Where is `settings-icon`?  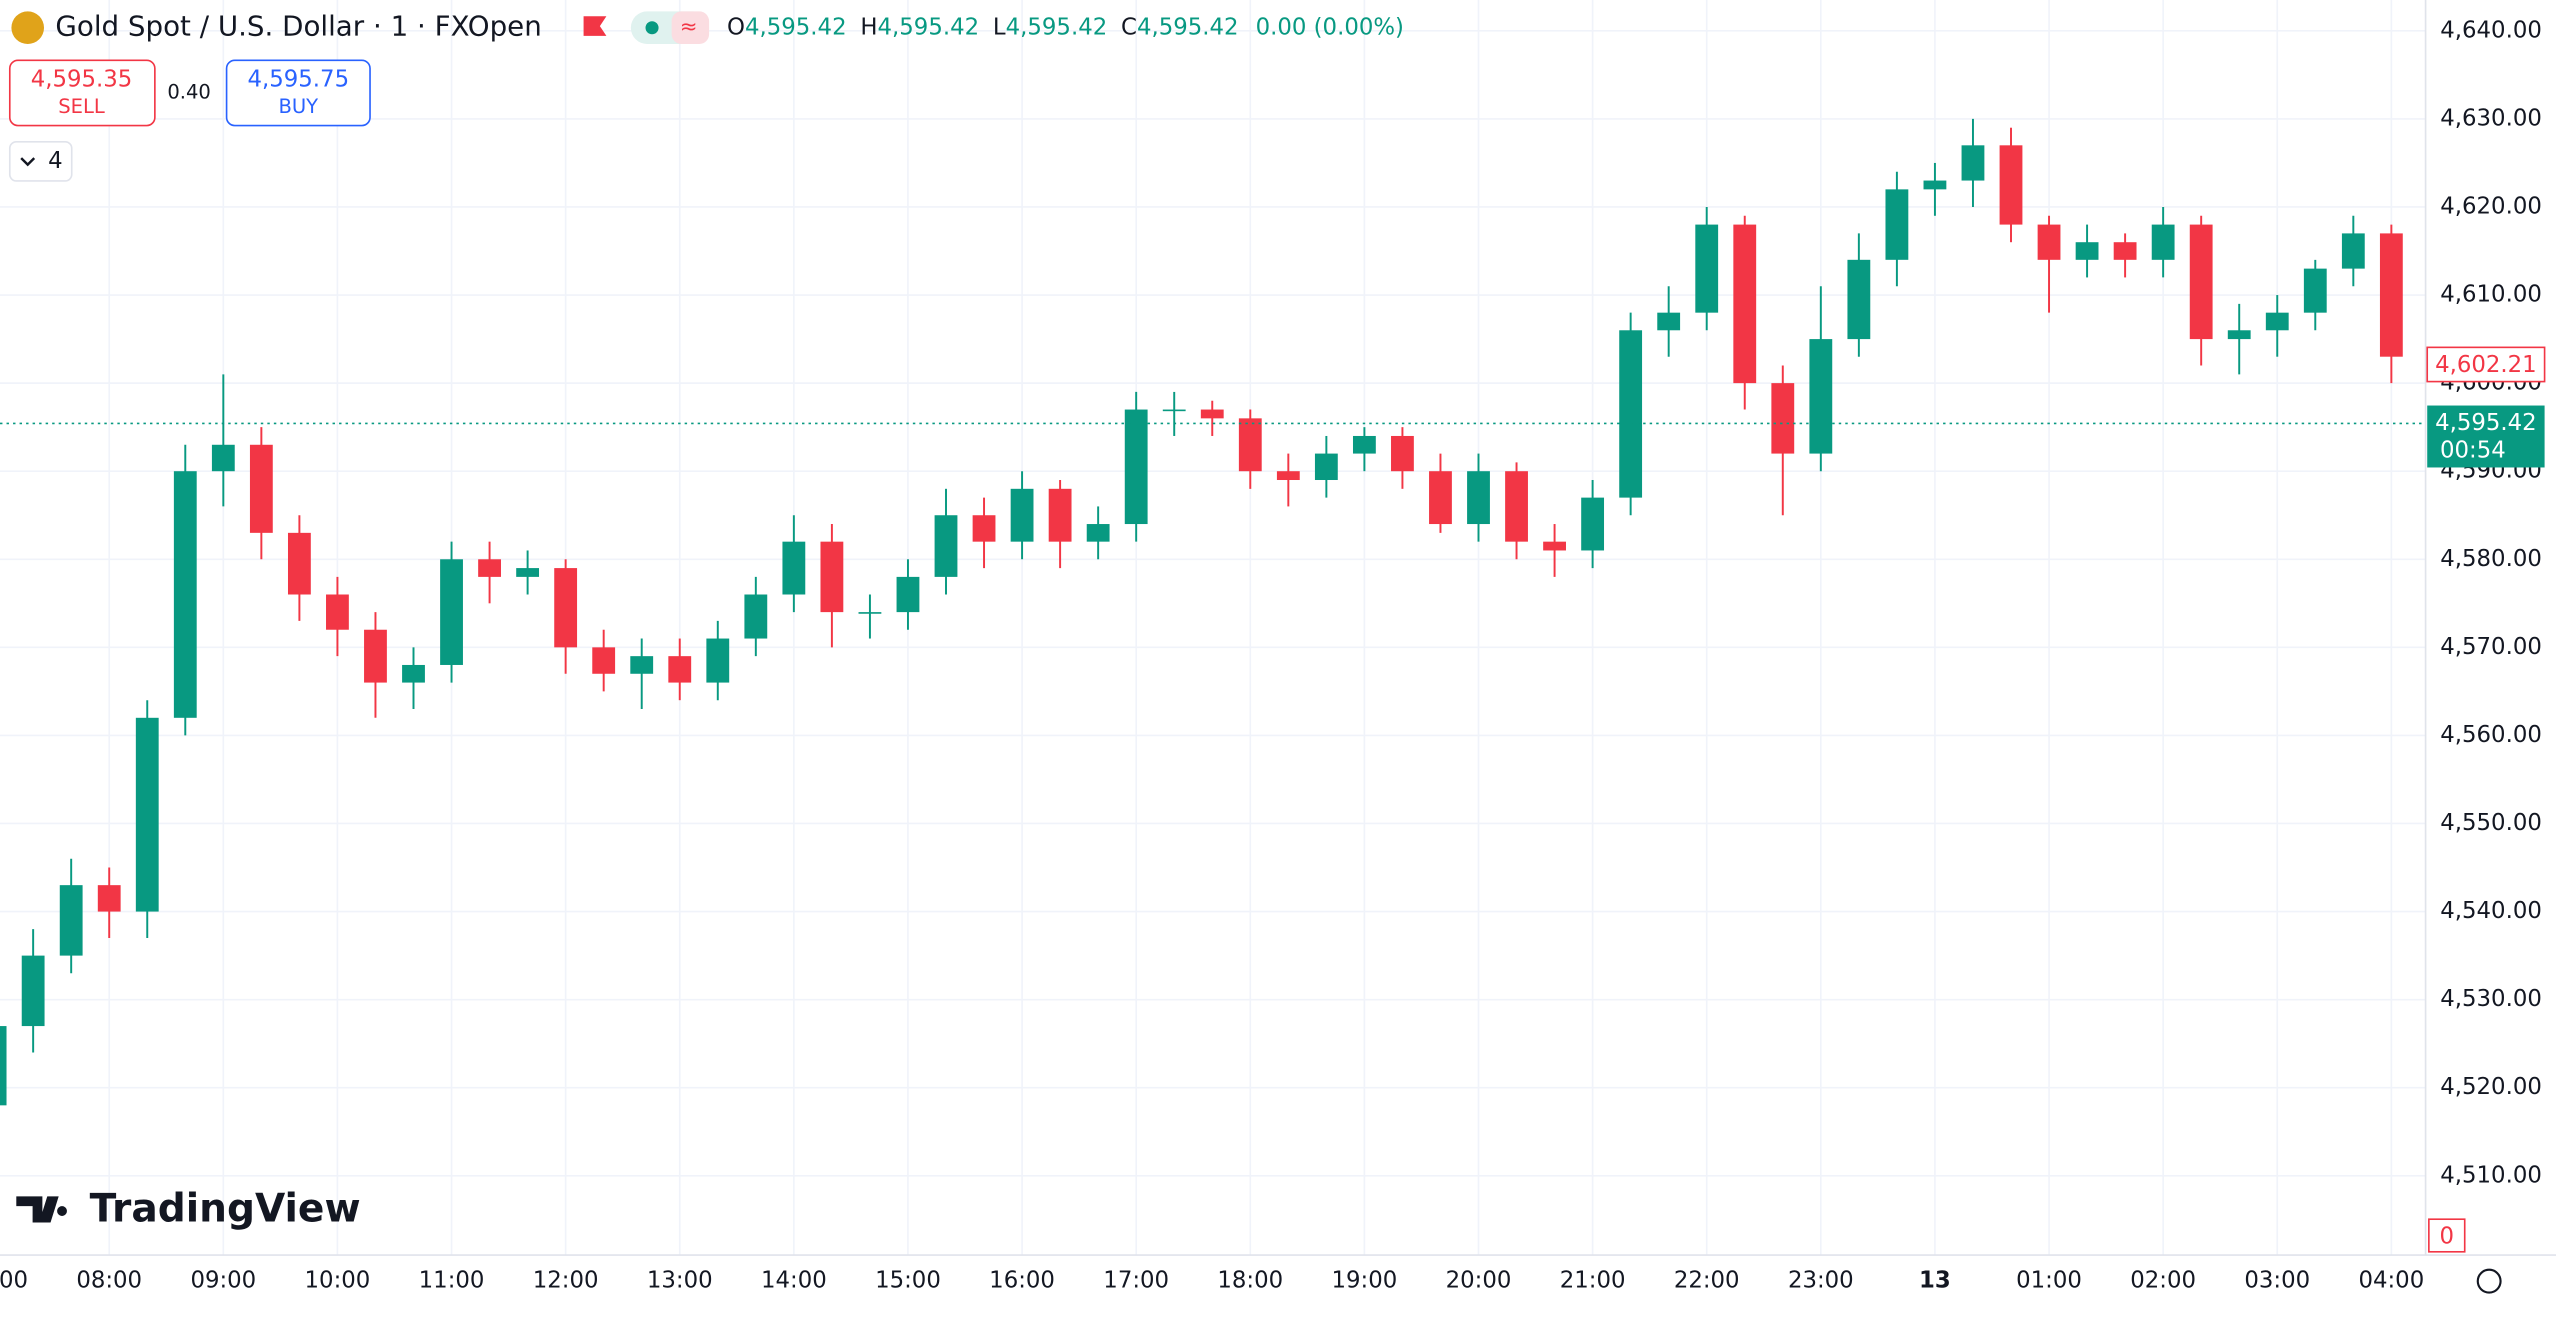
settings-icon is located at coordinates (2489, 1281).